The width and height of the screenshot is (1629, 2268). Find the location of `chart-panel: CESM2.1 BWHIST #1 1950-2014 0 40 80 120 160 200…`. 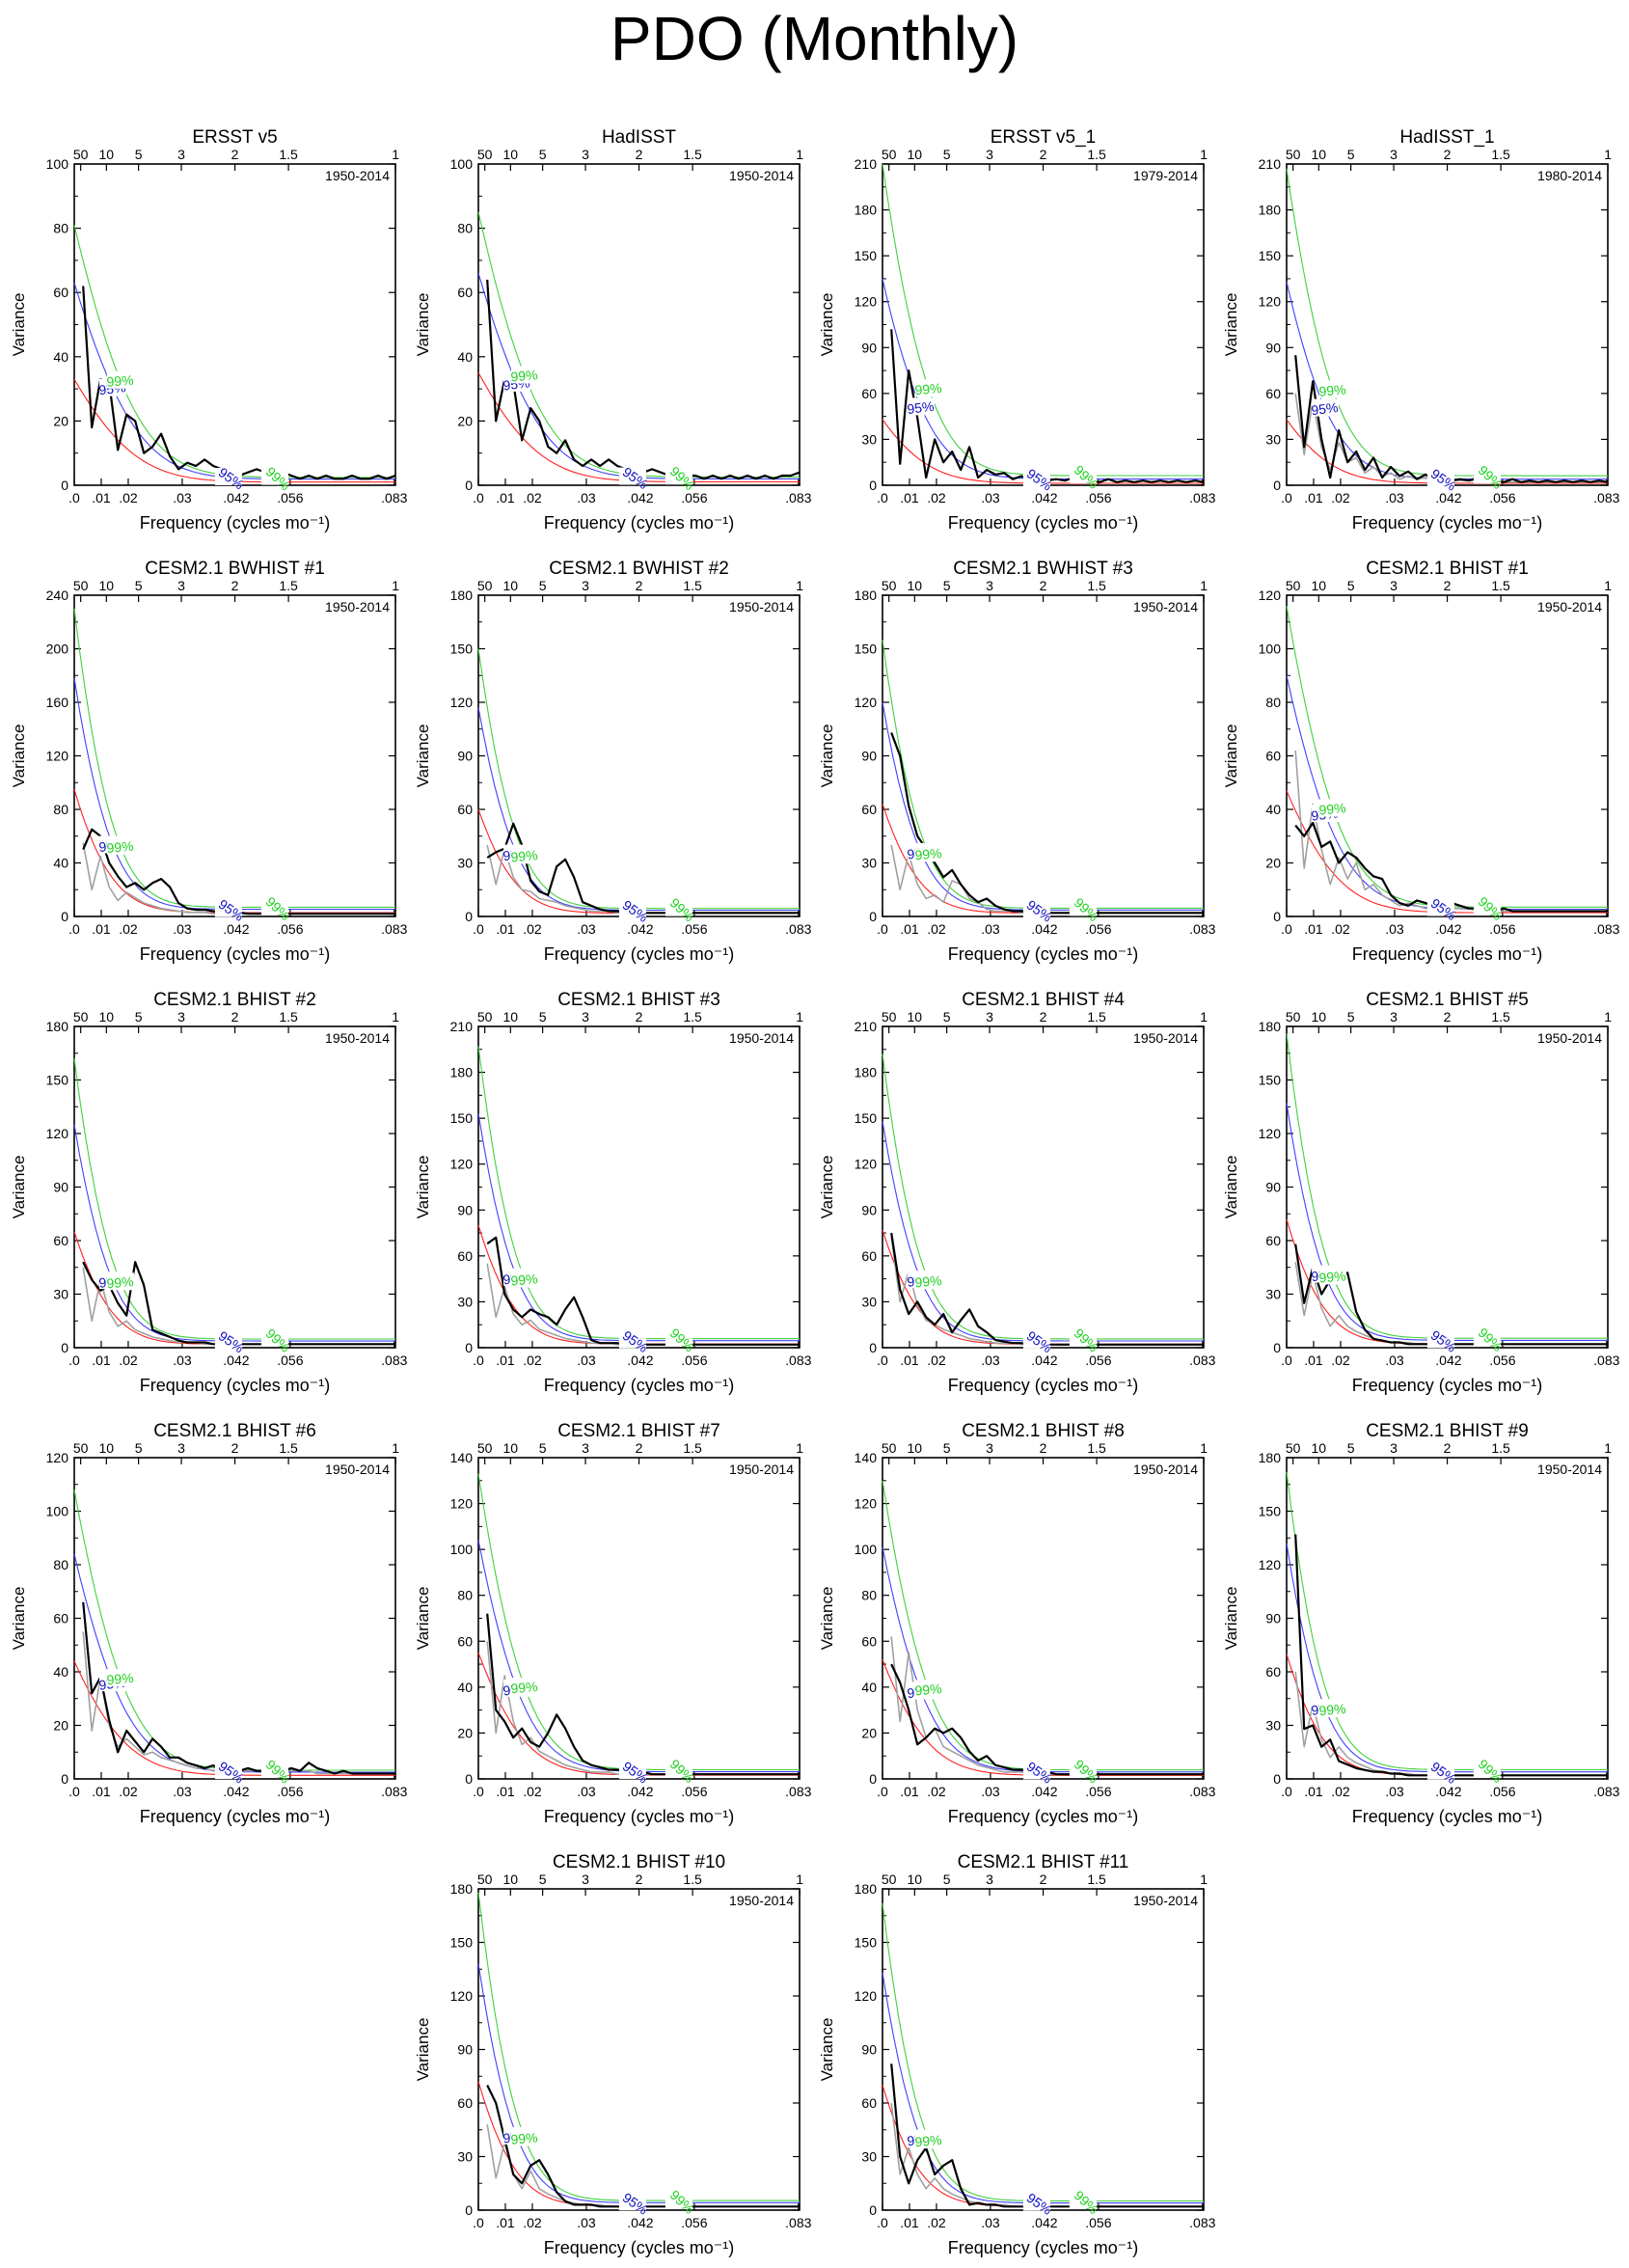

chart-panel: CESM2.1 BWHIST #1 1950-2014 0 40 80 120 160 200… is located at coordinates (209, 761).